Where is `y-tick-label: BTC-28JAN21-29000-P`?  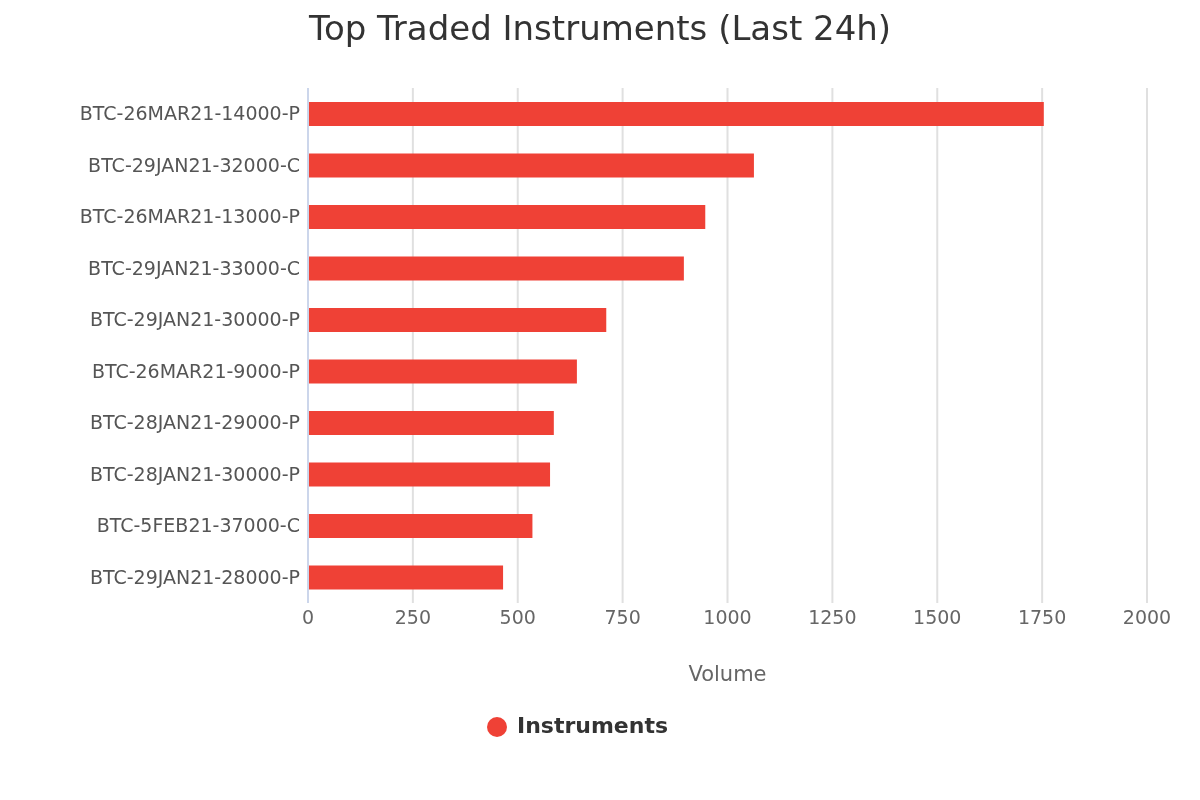
y-tick-label: BTC-28JAN21-29000-P is located at coordinates (194, 422).